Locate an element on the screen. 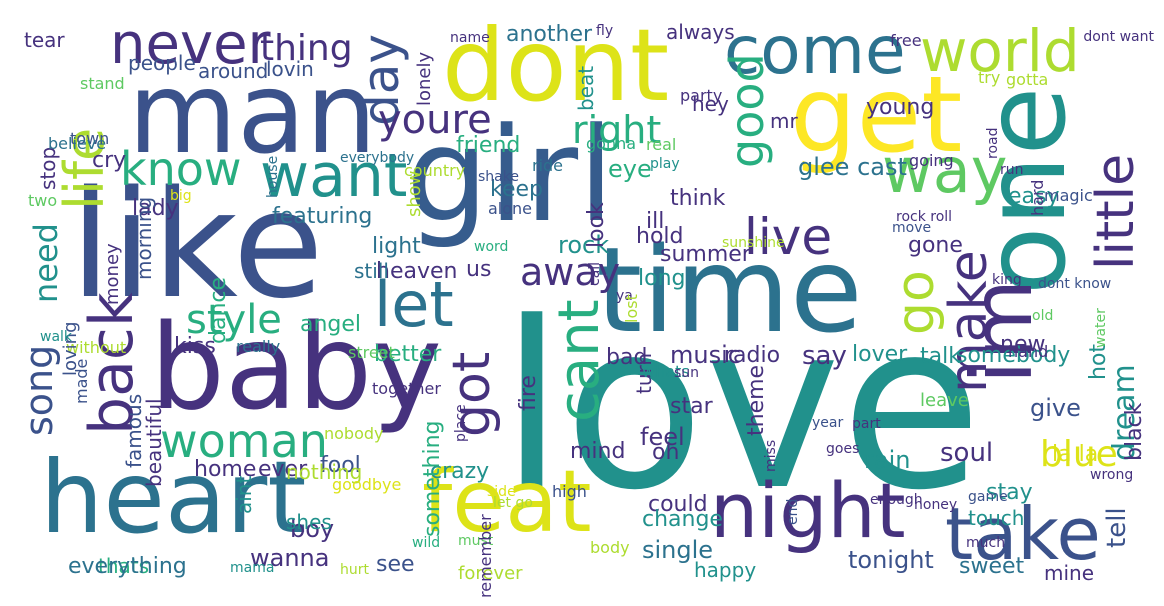  word-fire: fire is located at coordinates (528, 392).